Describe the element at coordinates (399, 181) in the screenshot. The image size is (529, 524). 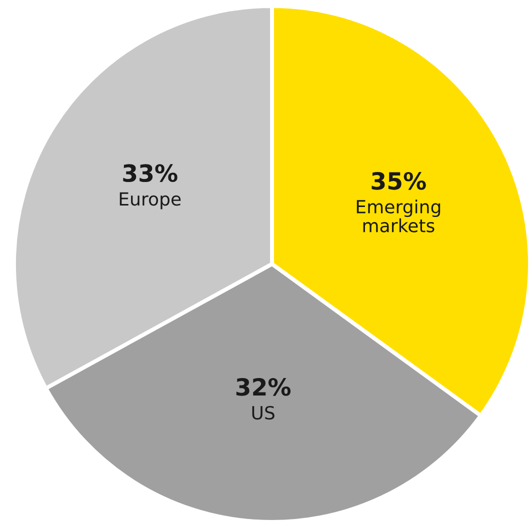
I see `data-label: 35%` at that location.